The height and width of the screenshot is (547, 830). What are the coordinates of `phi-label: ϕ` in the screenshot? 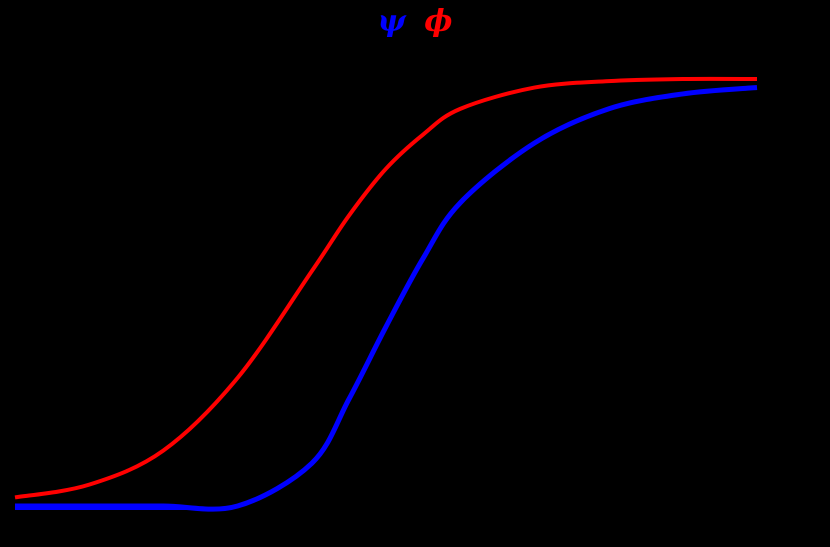 It's located at (438, 21).